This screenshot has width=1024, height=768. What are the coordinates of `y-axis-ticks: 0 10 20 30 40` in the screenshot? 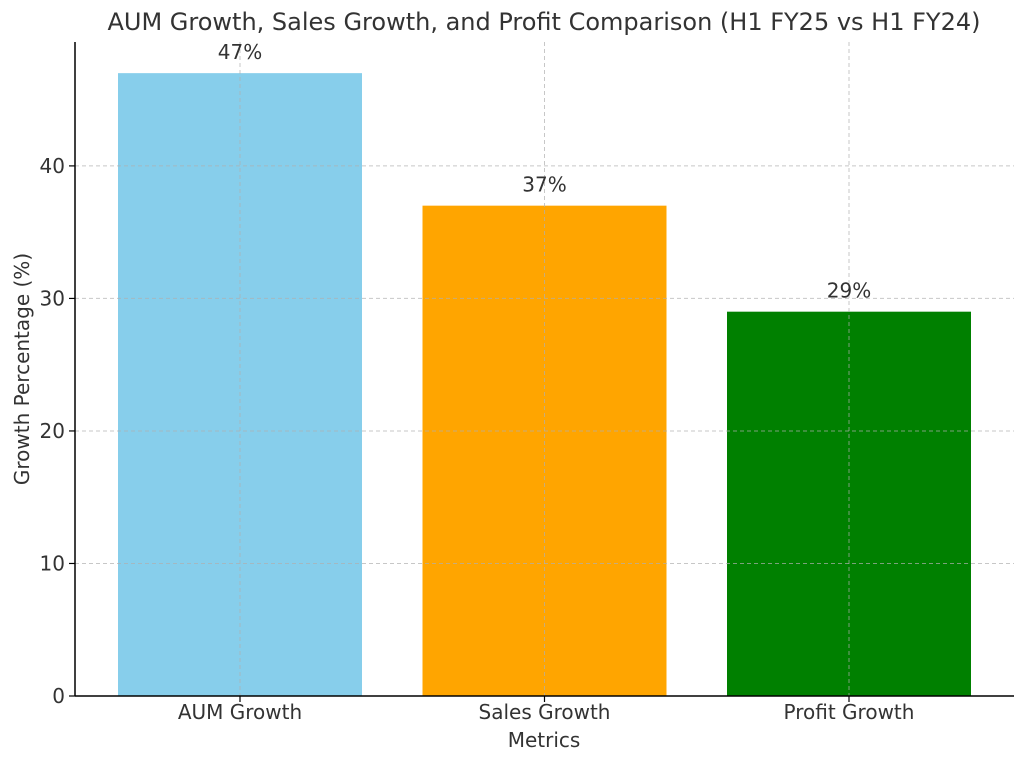 It's located at (57, 431).